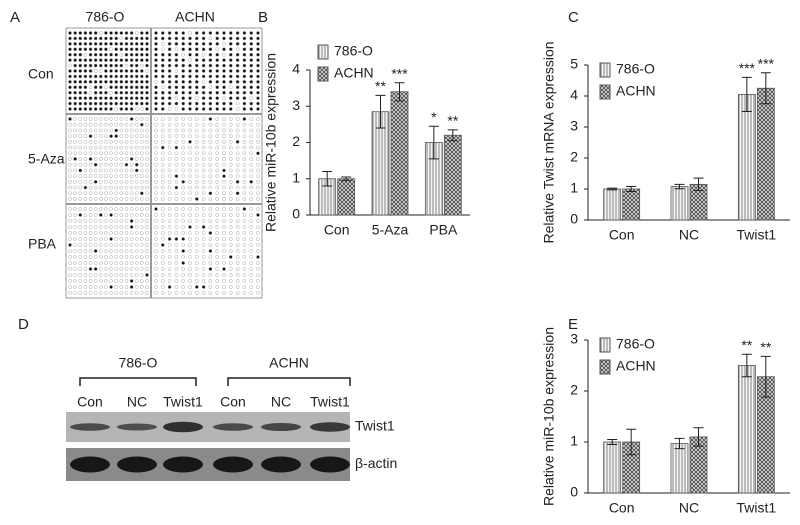  What do you see at coordinates (281, 402) in the screenshot?
I see `lane-label: NC` at bounding box center [281, 402].